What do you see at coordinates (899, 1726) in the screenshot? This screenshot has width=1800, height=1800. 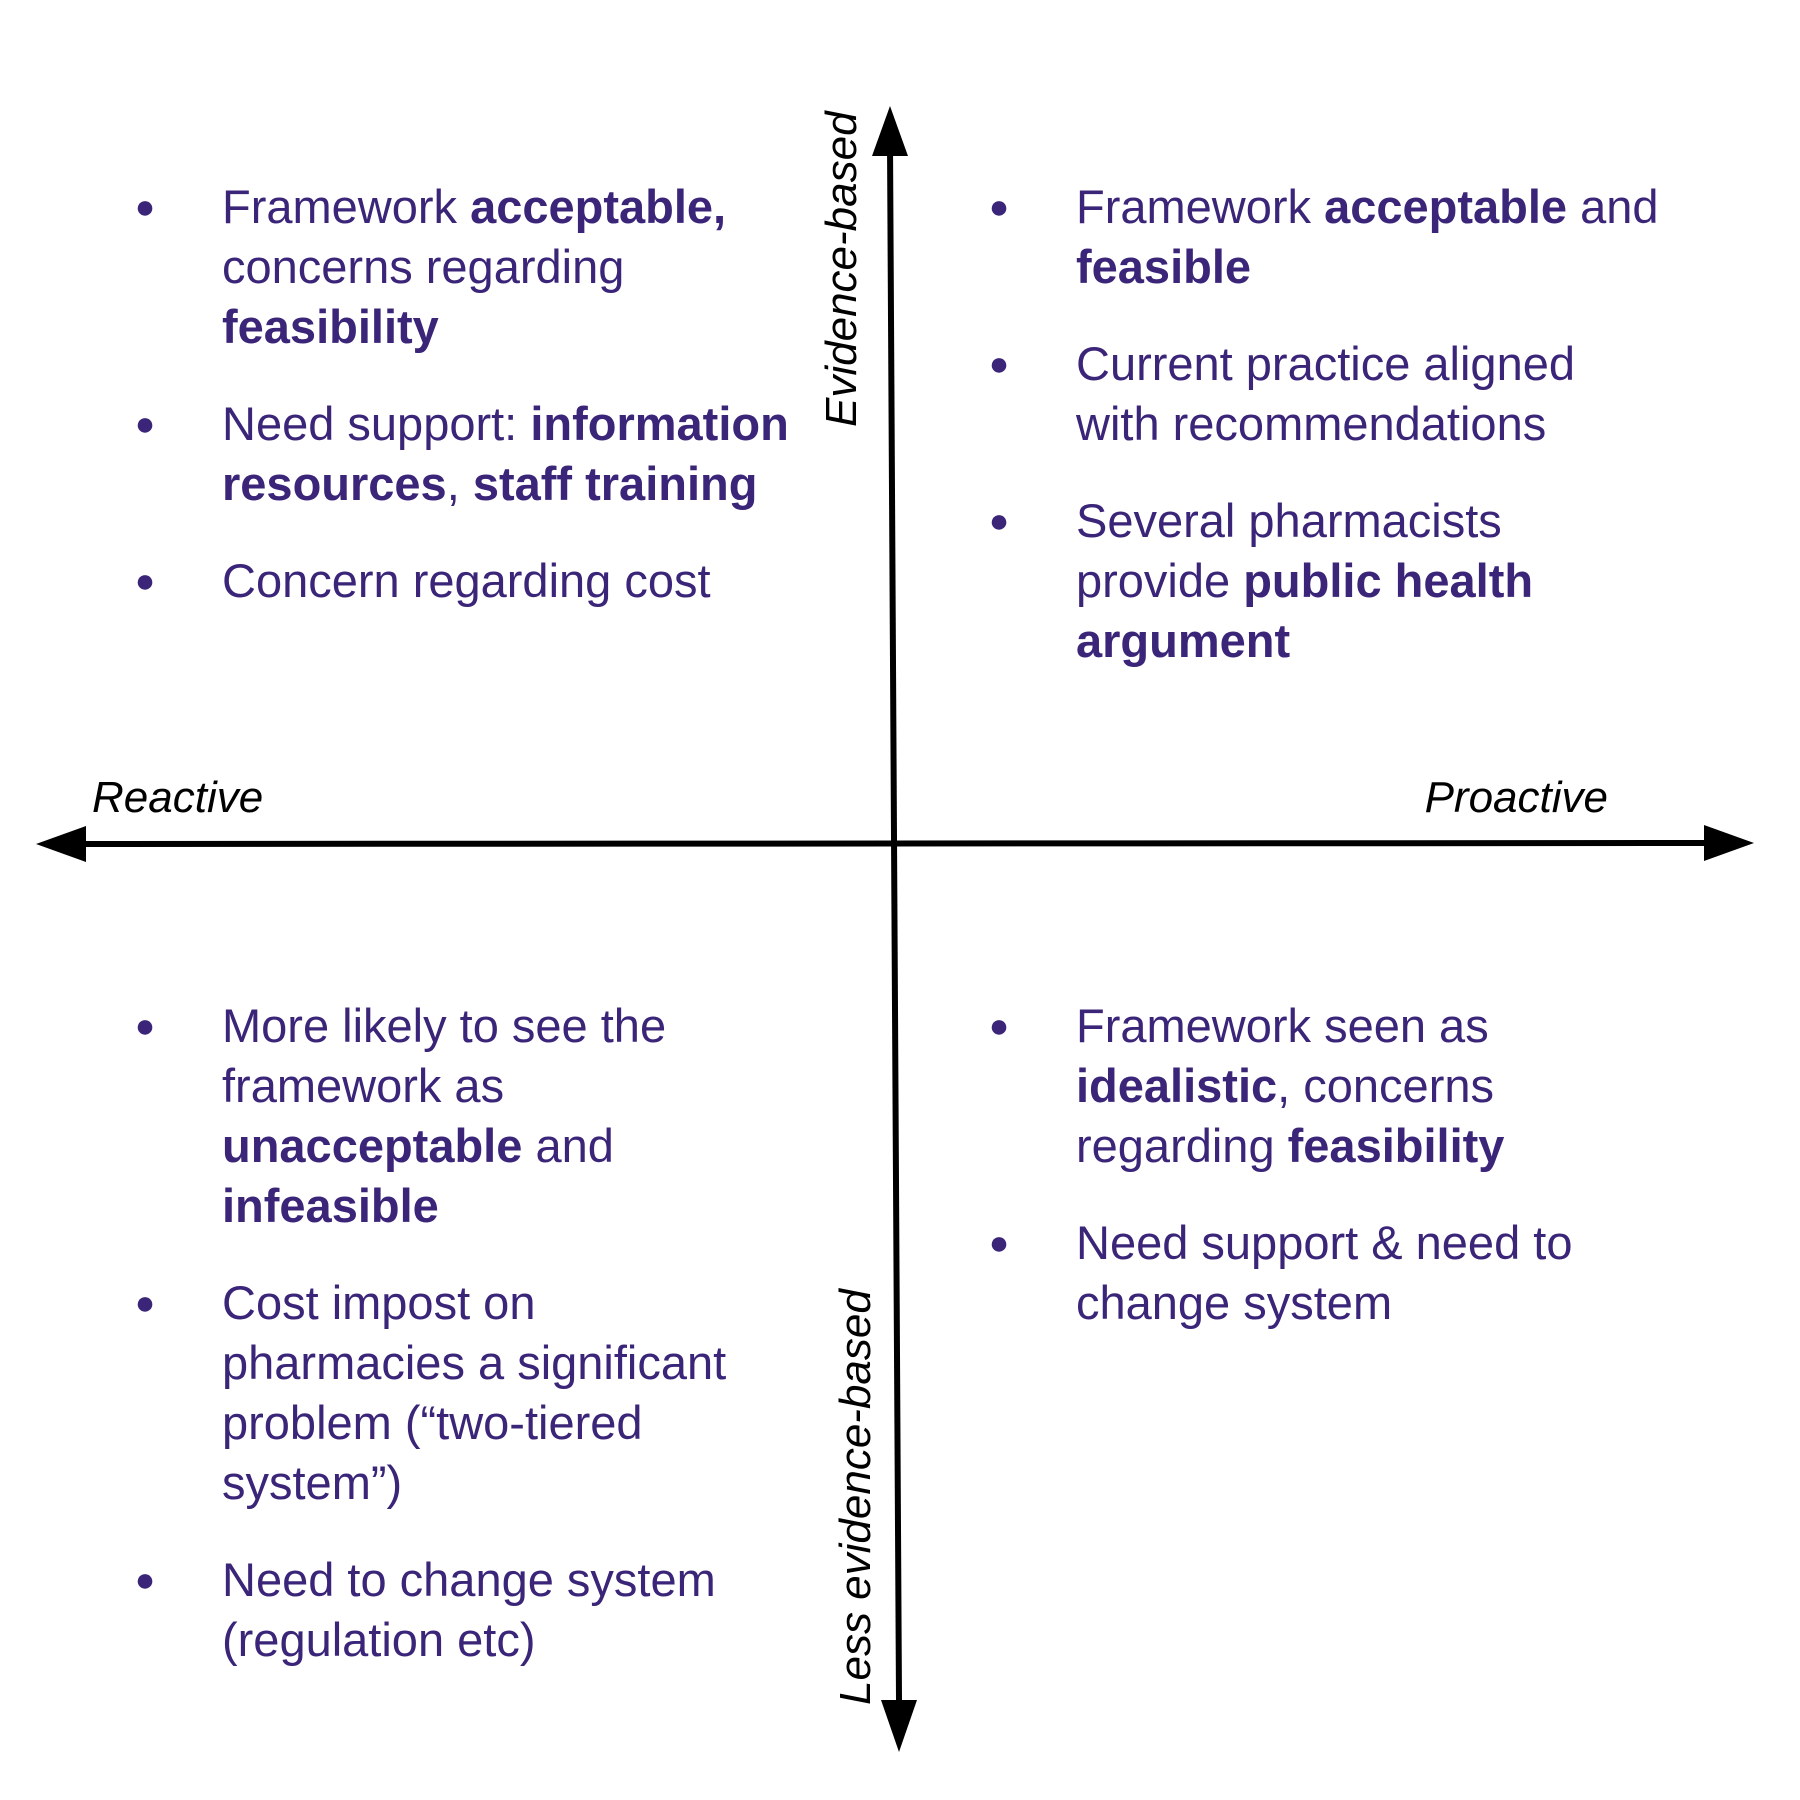 I see `down-arrowhead-icon` at bounding box center [899, 1726].